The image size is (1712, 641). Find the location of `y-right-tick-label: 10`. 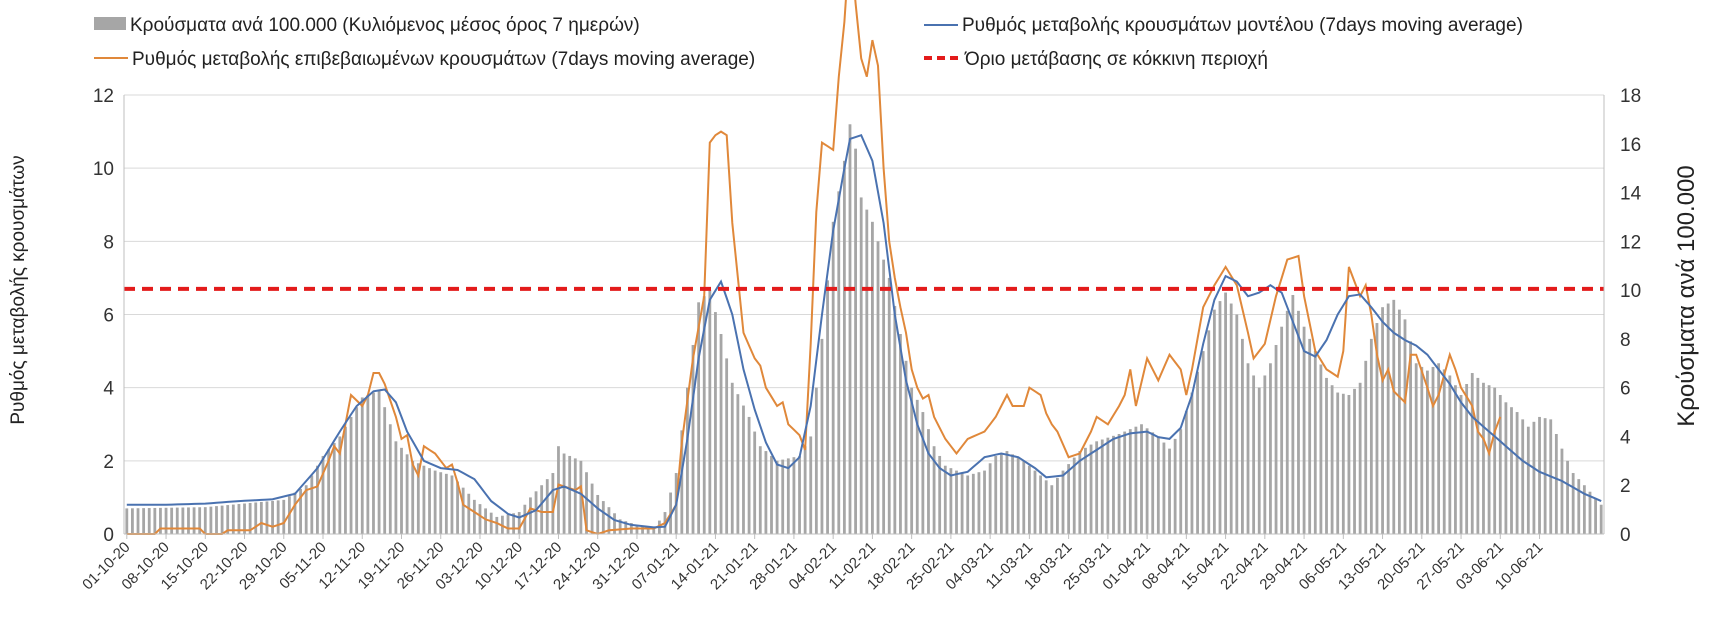

y-right-tick-label: 10 is located at coordinates (1630, 291).